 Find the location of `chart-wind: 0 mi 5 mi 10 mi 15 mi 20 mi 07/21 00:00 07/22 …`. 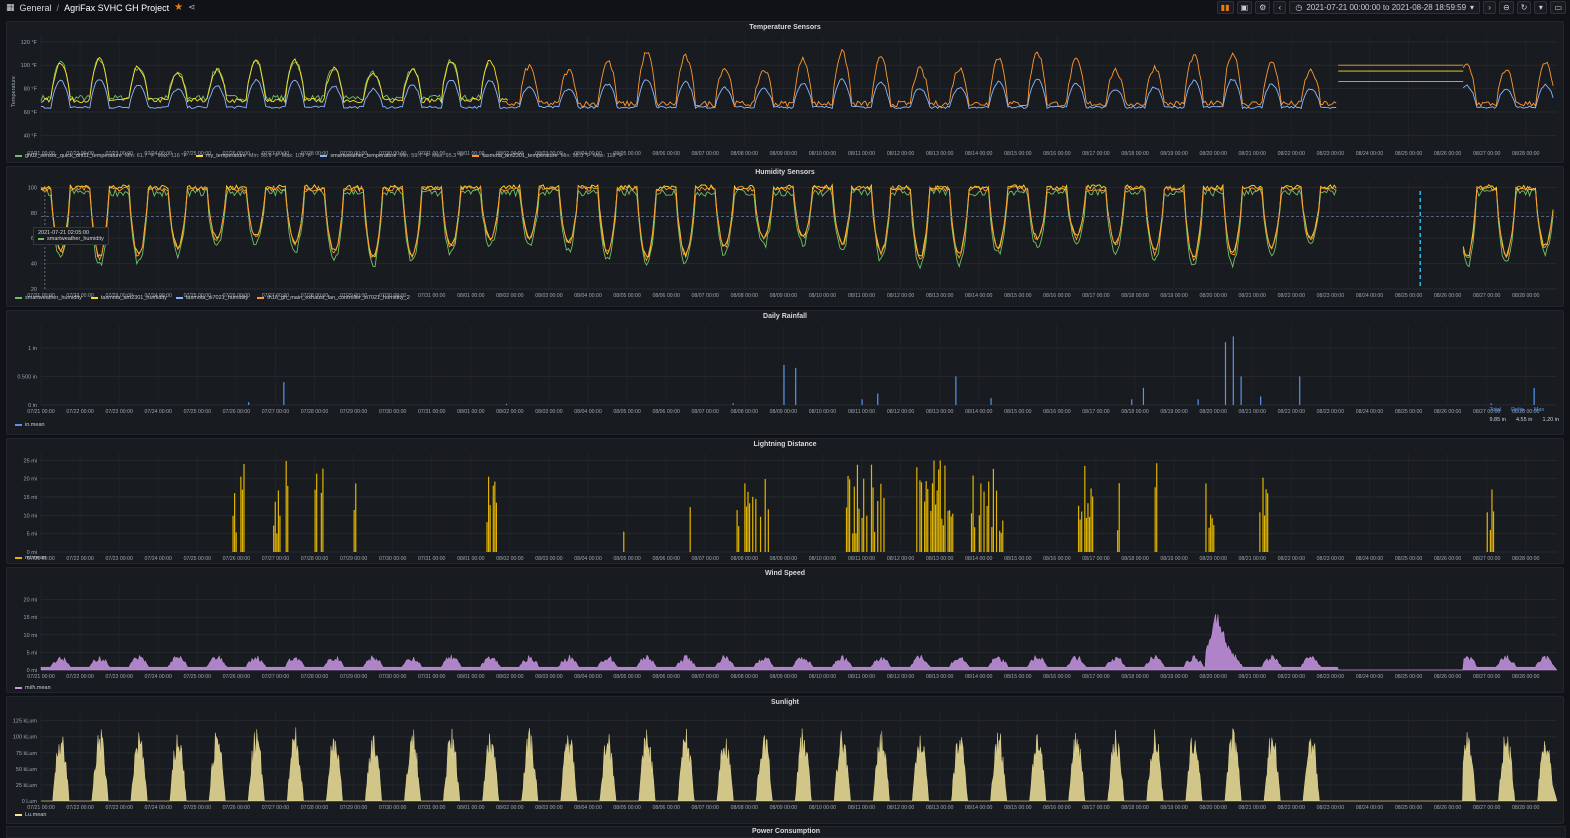

chart-wind: 0 mi 5 mi 10 mi 15 mi 20 mi 07/21 00:00 07/22 … is located at coordinates (786, 631).